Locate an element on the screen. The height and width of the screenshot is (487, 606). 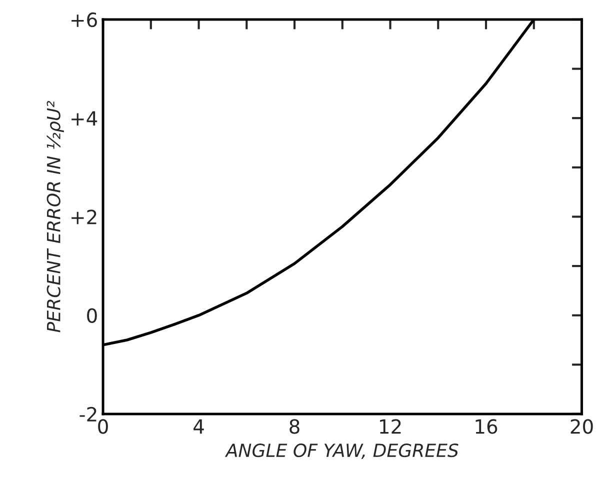
y-tick-label: 0 is located at coordinates (92, 315).